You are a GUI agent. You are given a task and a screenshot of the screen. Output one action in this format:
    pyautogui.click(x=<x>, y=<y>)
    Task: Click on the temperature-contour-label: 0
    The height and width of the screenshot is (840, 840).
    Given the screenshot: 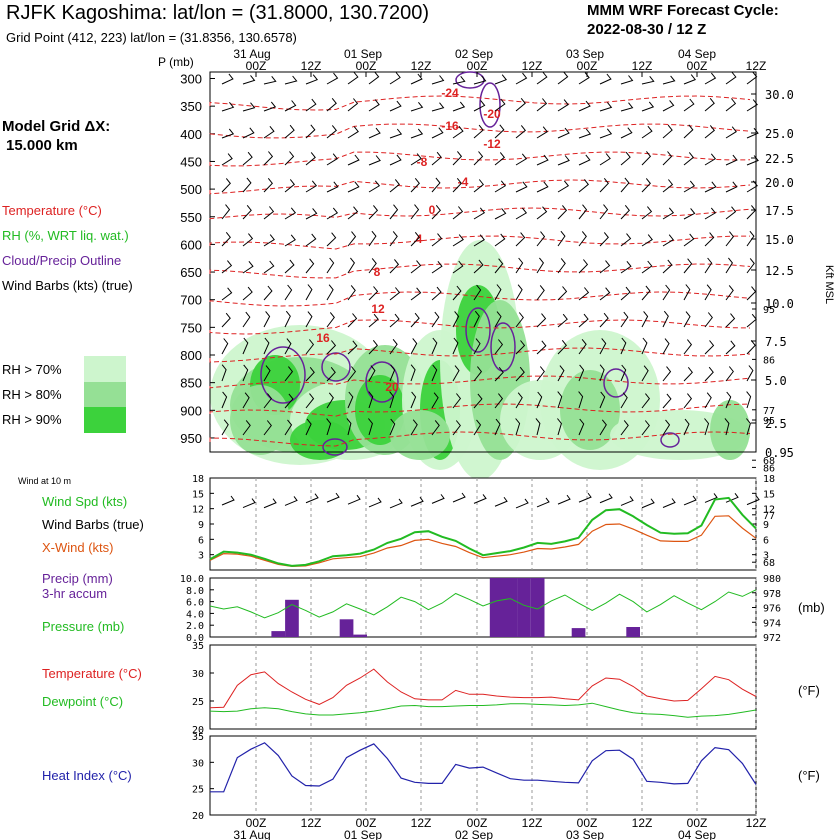 What is the action you would take?
    pyautogui.click(x=432, y=210)
    